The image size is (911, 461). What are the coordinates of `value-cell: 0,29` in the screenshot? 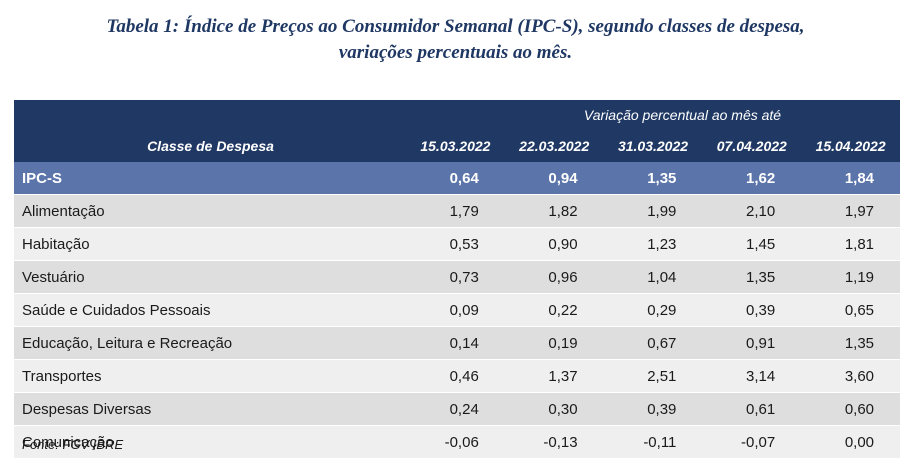 It's located at (653, 310).